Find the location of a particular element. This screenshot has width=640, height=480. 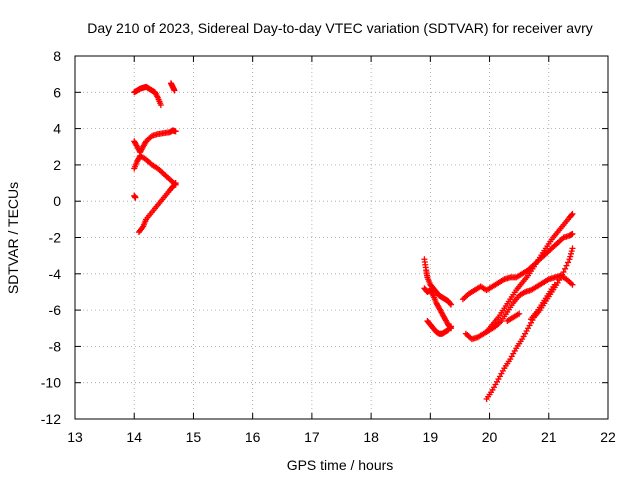

series-arc15 is located at coordinates (513, 317).